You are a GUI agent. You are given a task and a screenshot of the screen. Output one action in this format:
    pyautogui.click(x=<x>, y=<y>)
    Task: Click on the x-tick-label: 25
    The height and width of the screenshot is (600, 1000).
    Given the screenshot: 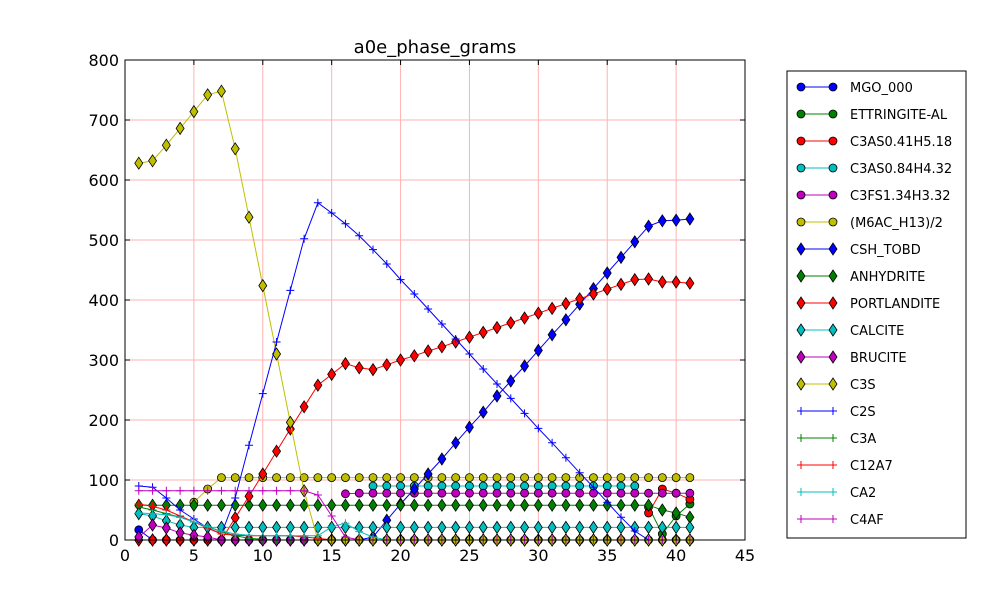 What is the action you would take?
    pyautogui.click(x=469, y=555)
    